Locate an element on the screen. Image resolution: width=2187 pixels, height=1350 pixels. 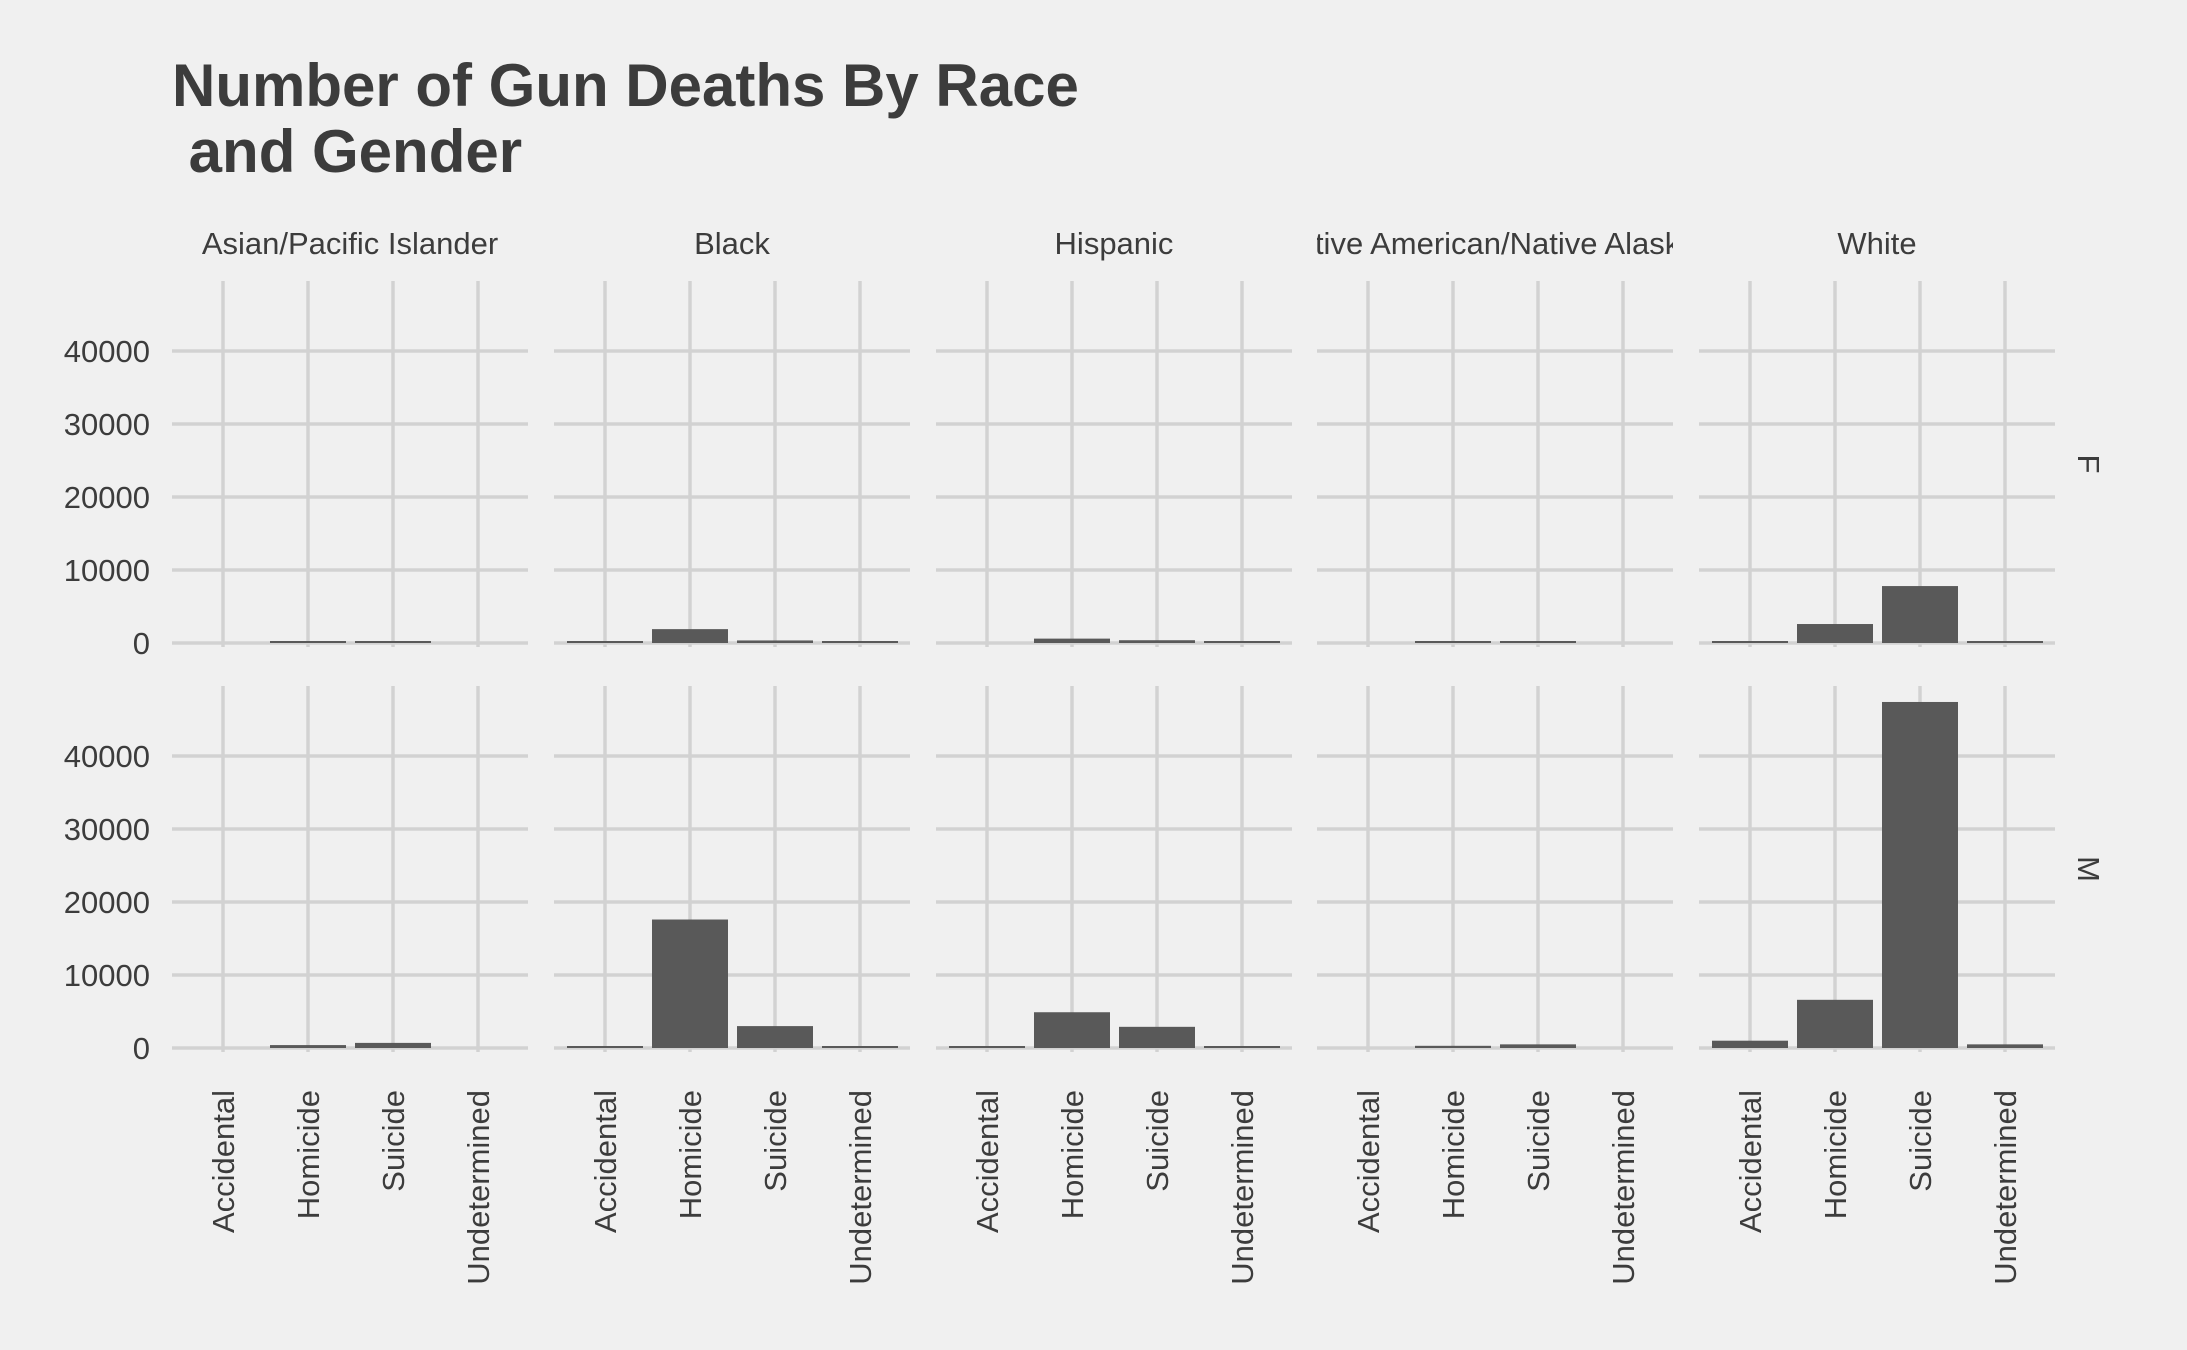
strip-clip-group: Native American/Native Alaskan is located at coordinates (1494, 243).